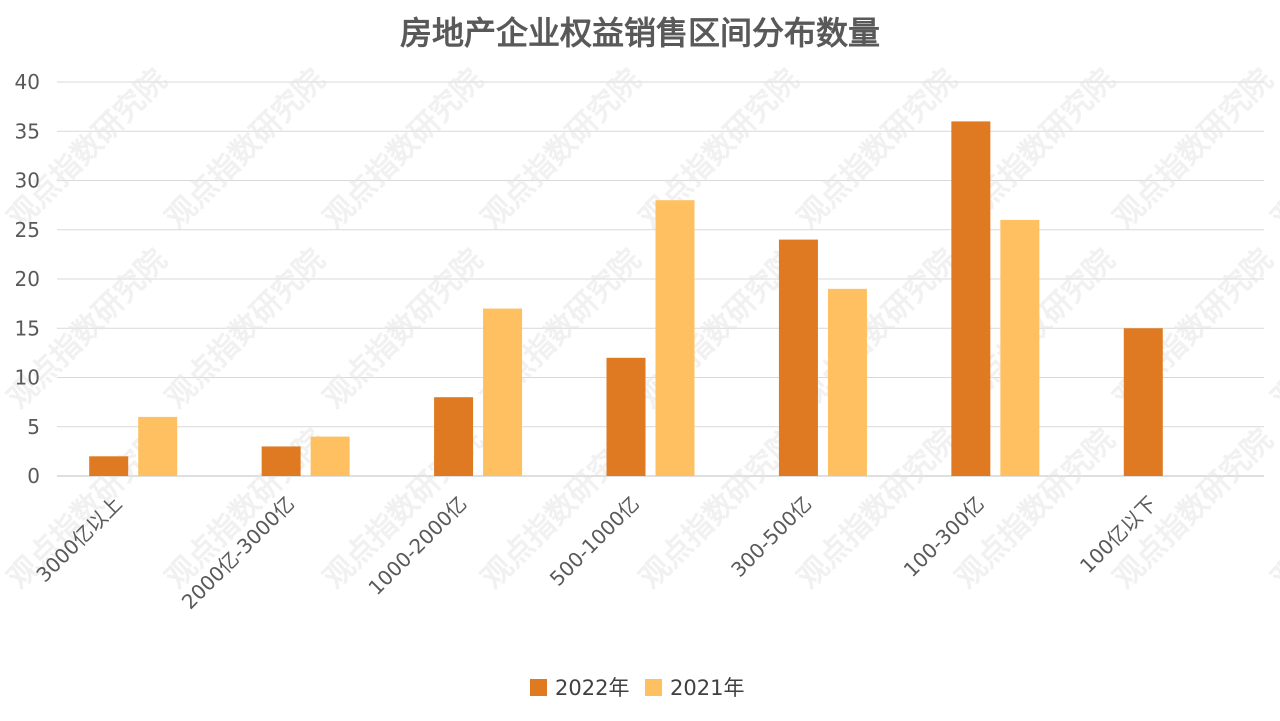 Image resolution: width=1280 pixels, height=721 pixels. I want to click on y-tick-label: 35, so click(27, 131).